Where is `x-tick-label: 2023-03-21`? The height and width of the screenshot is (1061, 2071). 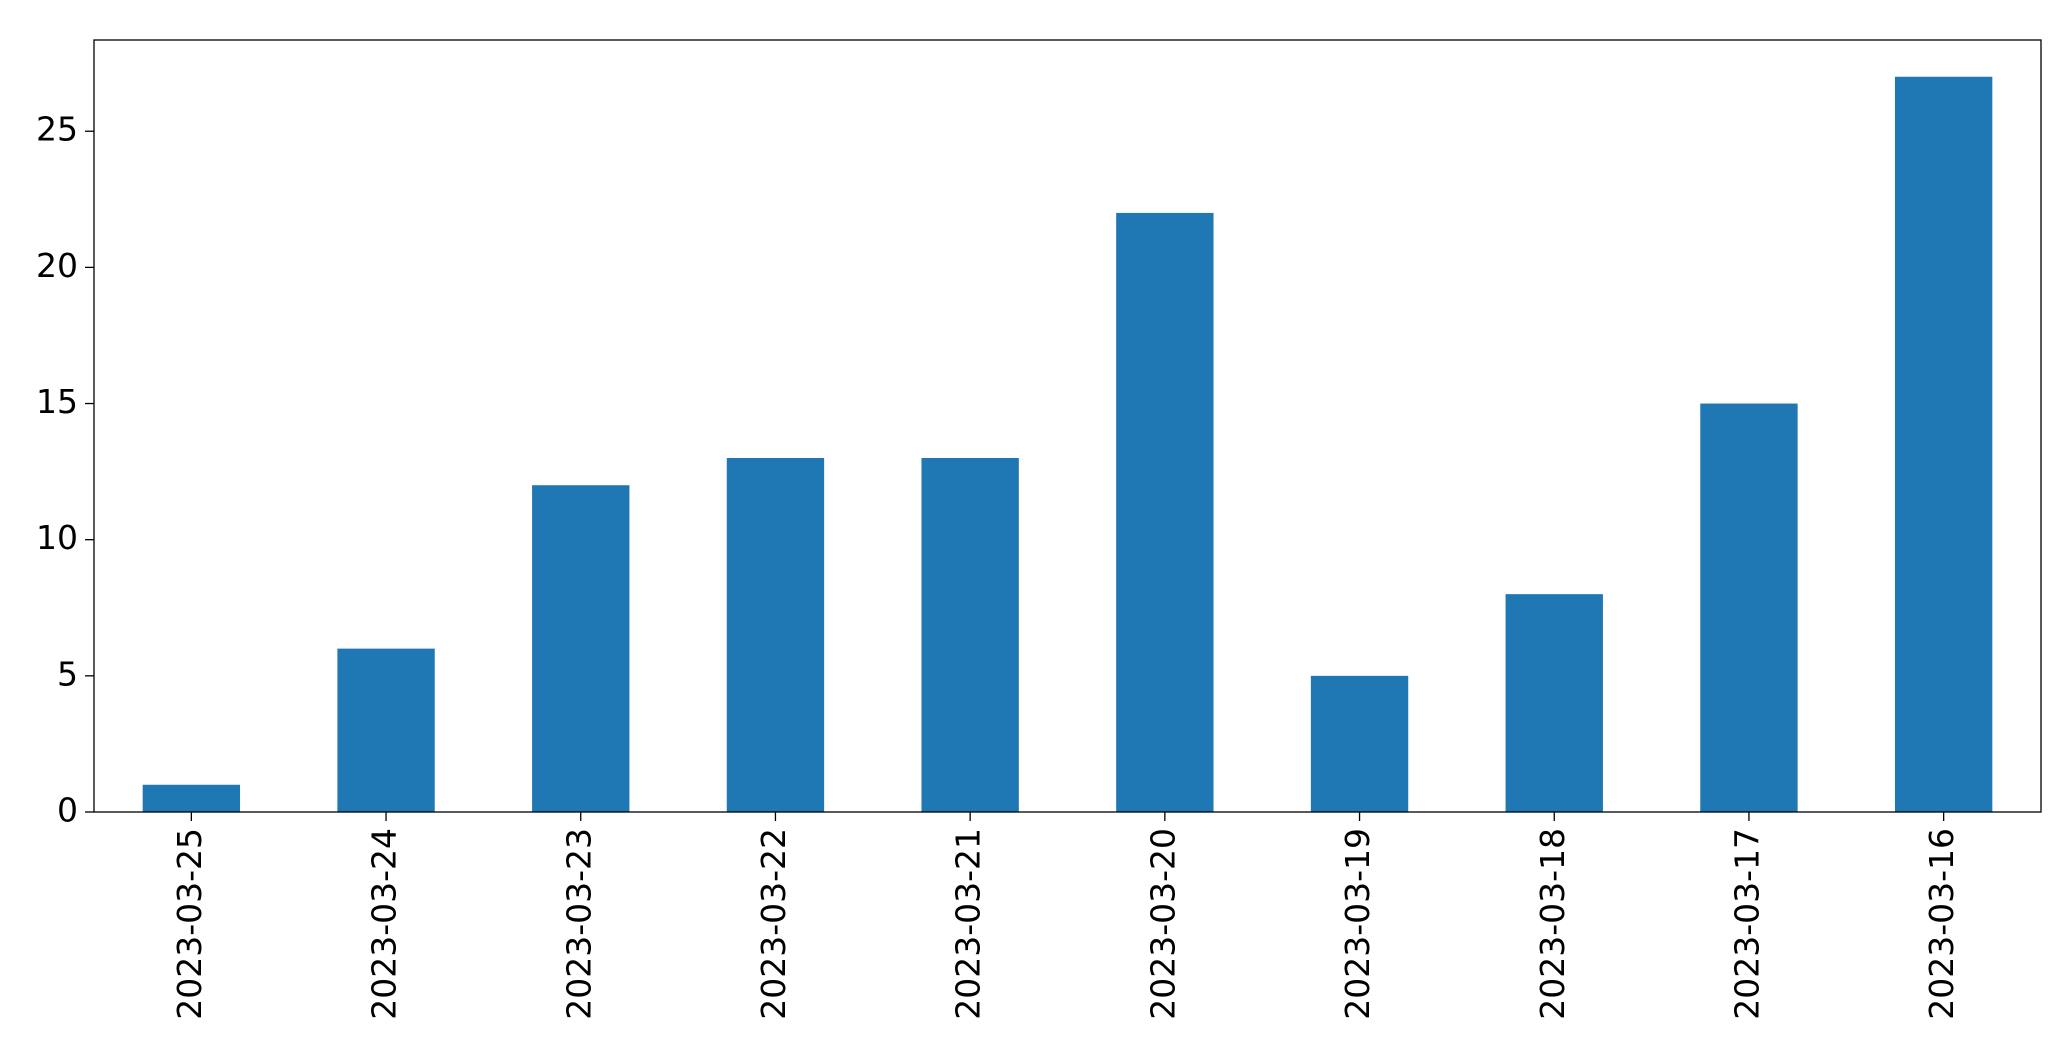 x-tick-label: 2023-03-21 is located at coordinates (968, 924).